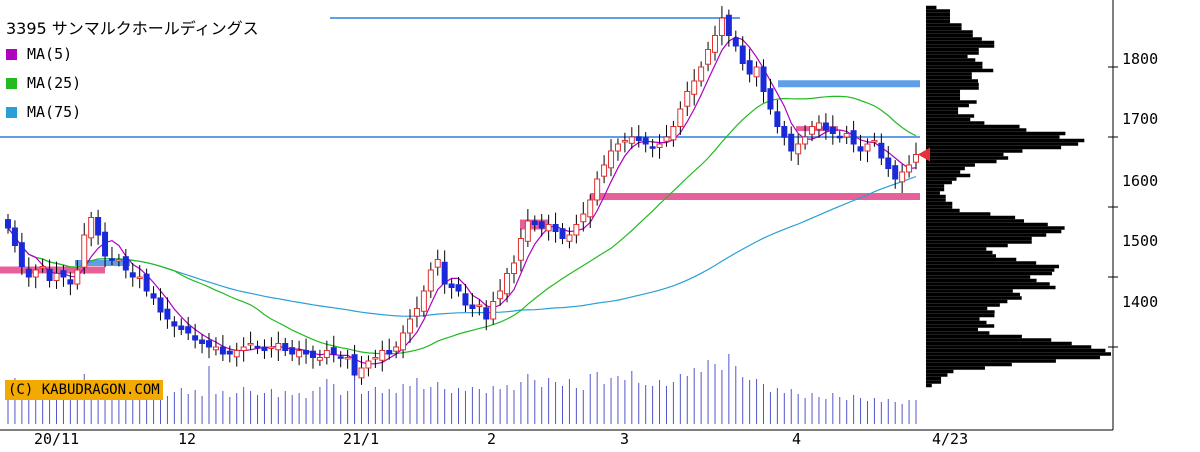  I want to click on legend-item-ma25: MA(25), so click(43, 83).